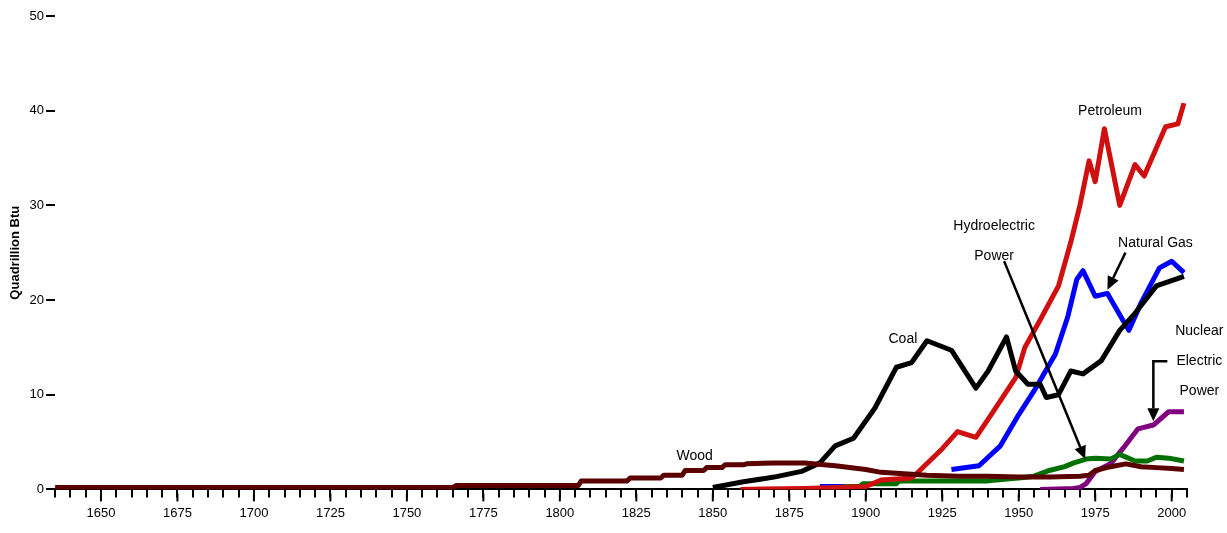 Image resolution: width=1227 pixels, height=533 pixels. What do you see at coordinates (903, 337) in the screenshot?
I see `annotation: Coal` at bounding box center [903, 337].